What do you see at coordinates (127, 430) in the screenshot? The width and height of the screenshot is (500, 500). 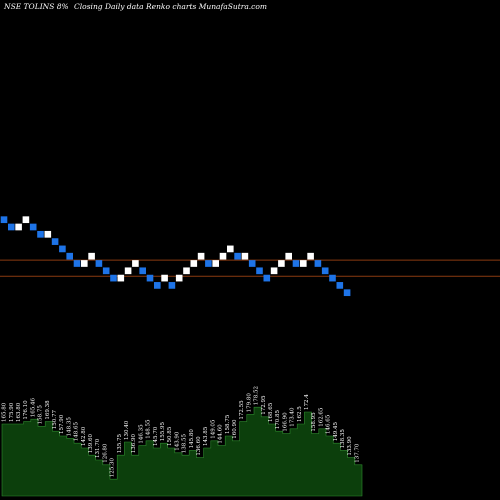 I see `volume-label: 130.40` at bounding box center [127, 430].